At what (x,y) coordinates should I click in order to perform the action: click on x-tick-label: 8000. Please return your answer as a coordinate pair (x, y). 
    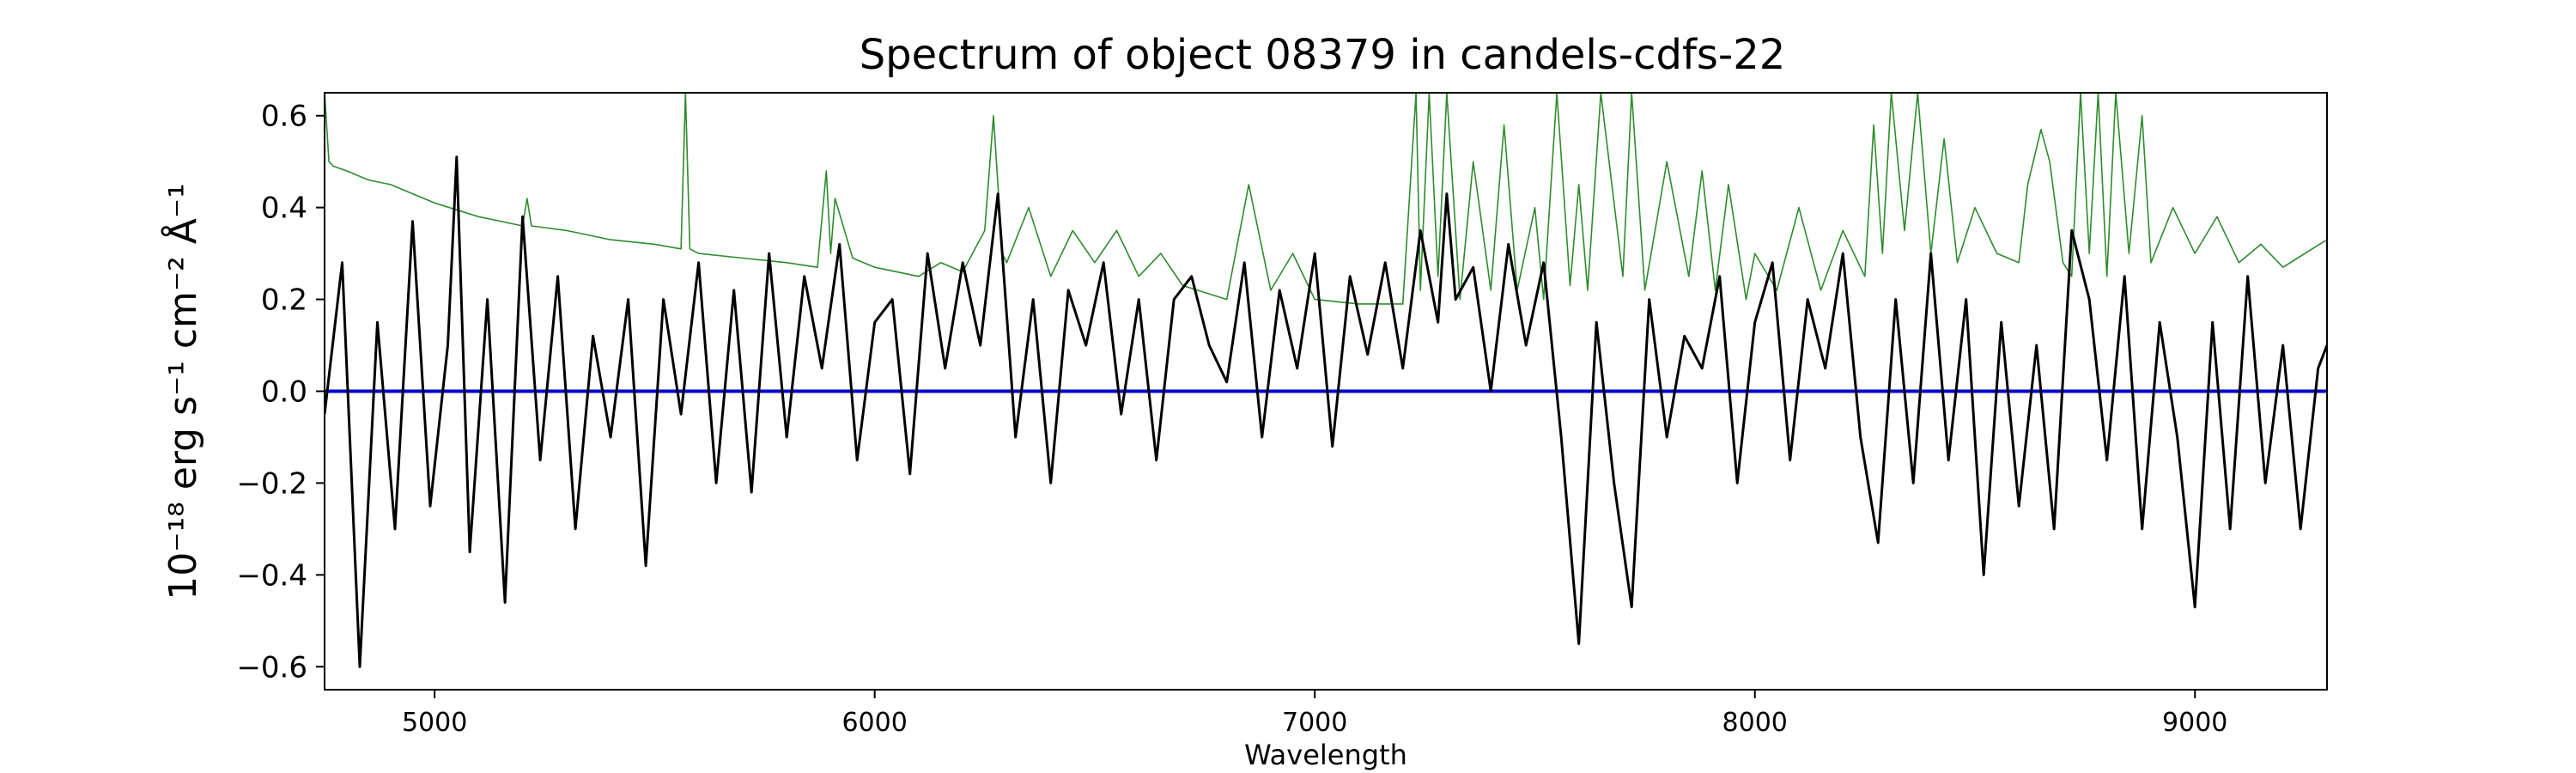
    Looking at the image, I should click on (1755, 723).